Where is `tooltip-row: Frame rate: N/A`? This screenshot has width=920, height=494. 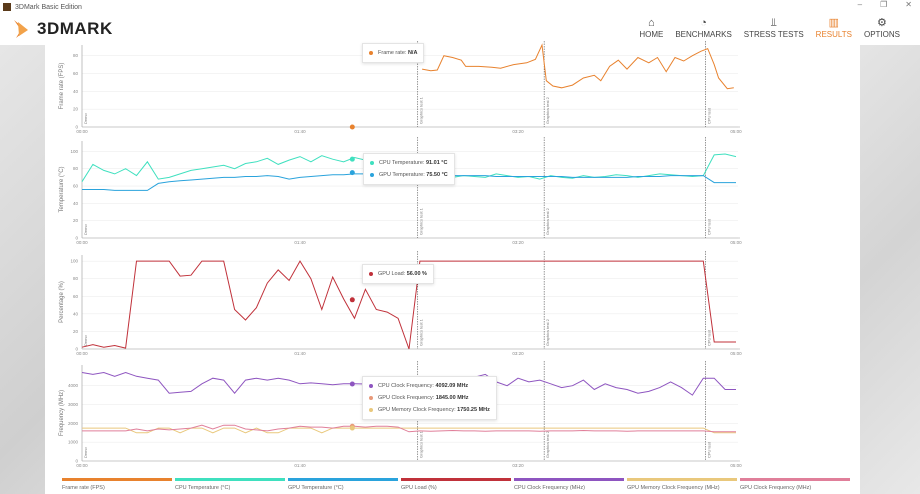
tooltip-row: Frame rate: N/A is located at coordinates (393, 53).